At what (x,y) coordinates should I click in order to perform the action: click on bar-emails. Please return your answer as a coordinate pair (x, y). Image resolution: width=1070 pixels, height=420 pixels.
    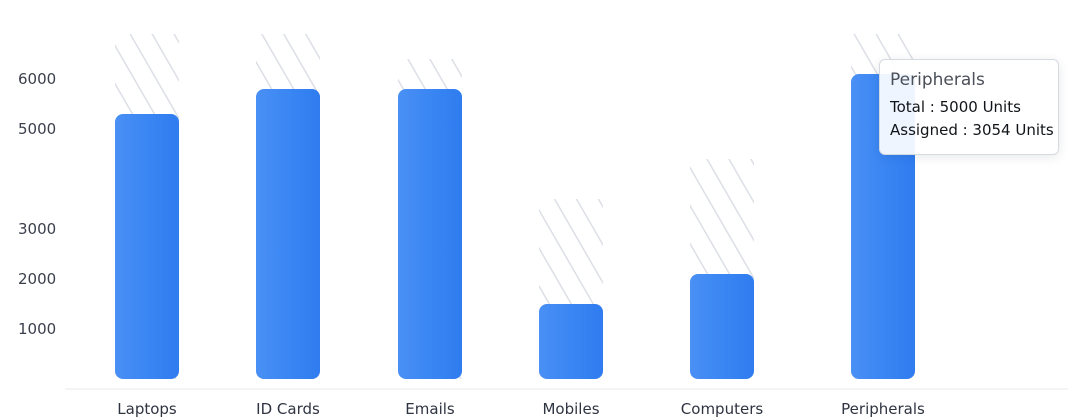
    Looking at the image, I should click on (430, 234).